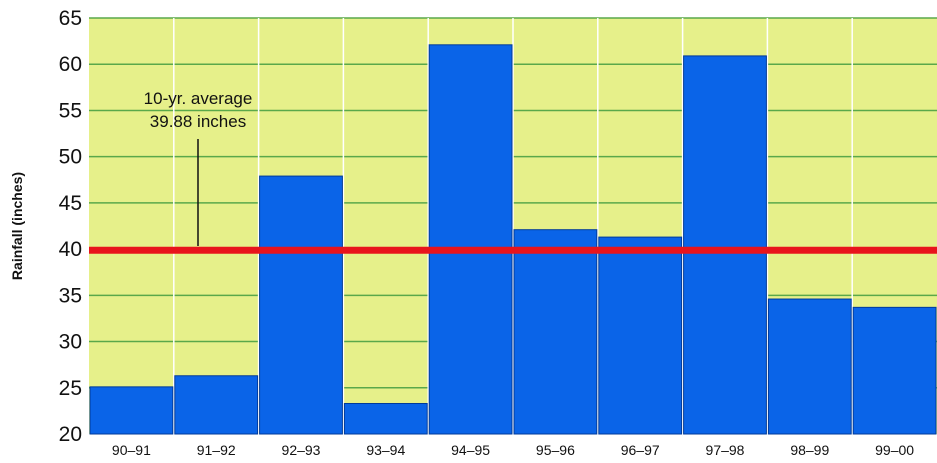 Image resolution: width=937 pixels, height=463 pixels. I want to click on x-tick-label: 91–92, so click(216, 450).